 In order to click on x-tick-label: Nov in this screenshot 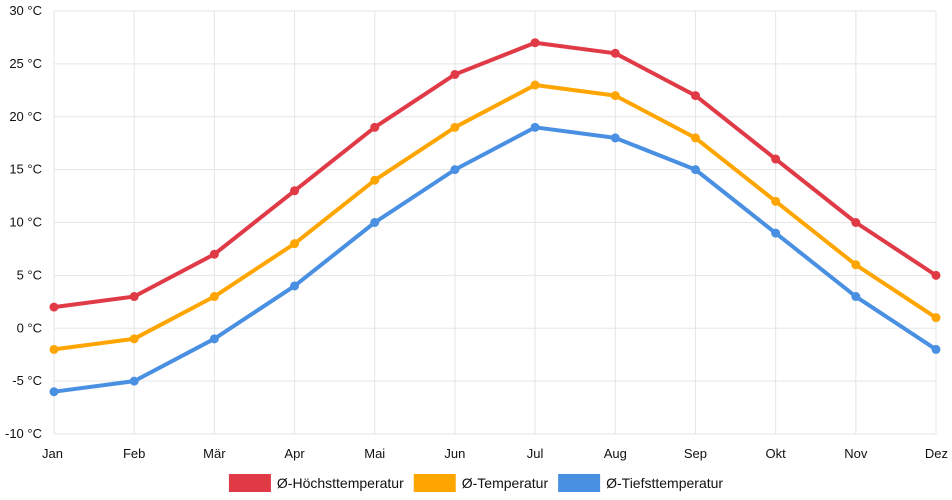, I will do `click(856, 453)`.